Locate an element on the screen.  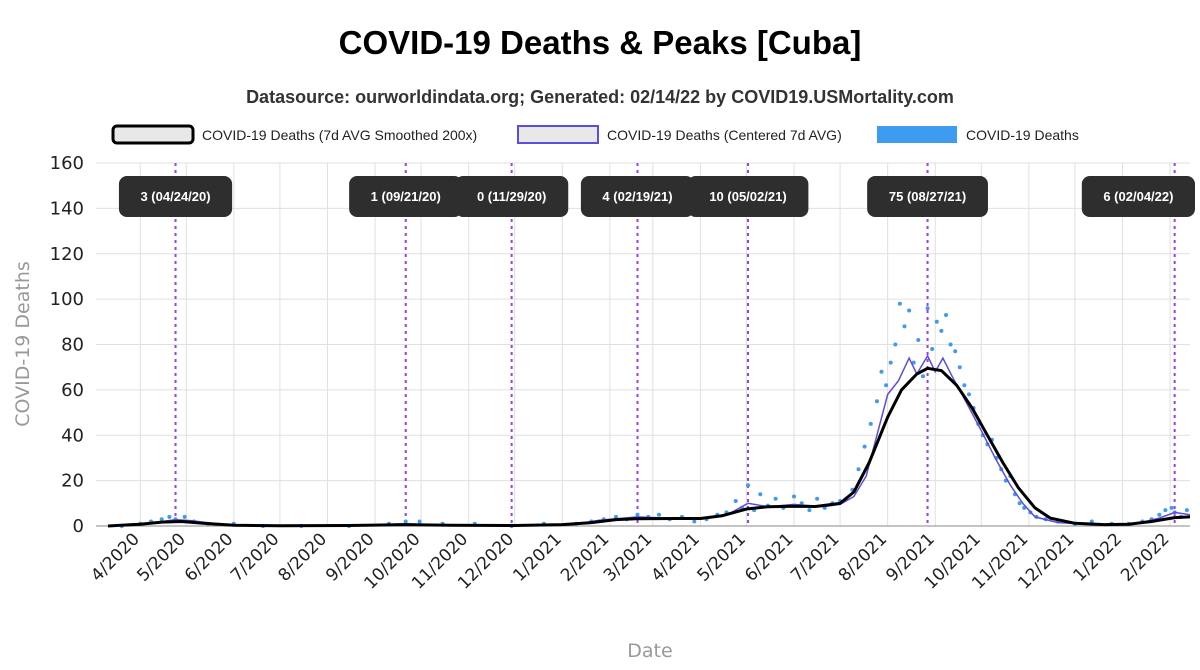
legend-label-daily: COVID-19 Deaths is located at coordinates (1022, 135).